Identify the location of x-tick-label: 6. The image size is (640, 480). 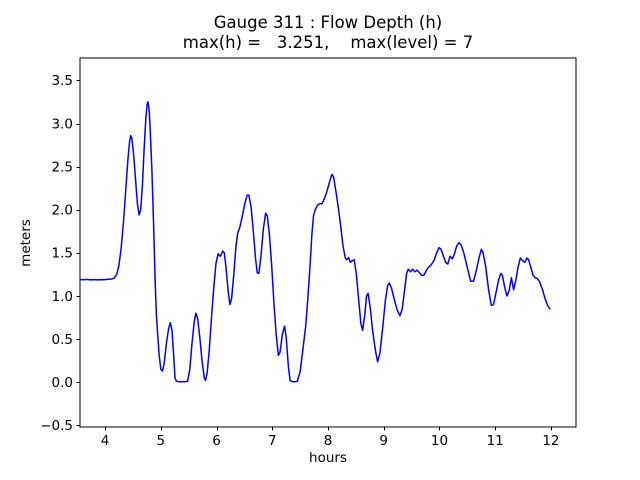
(216, 441).